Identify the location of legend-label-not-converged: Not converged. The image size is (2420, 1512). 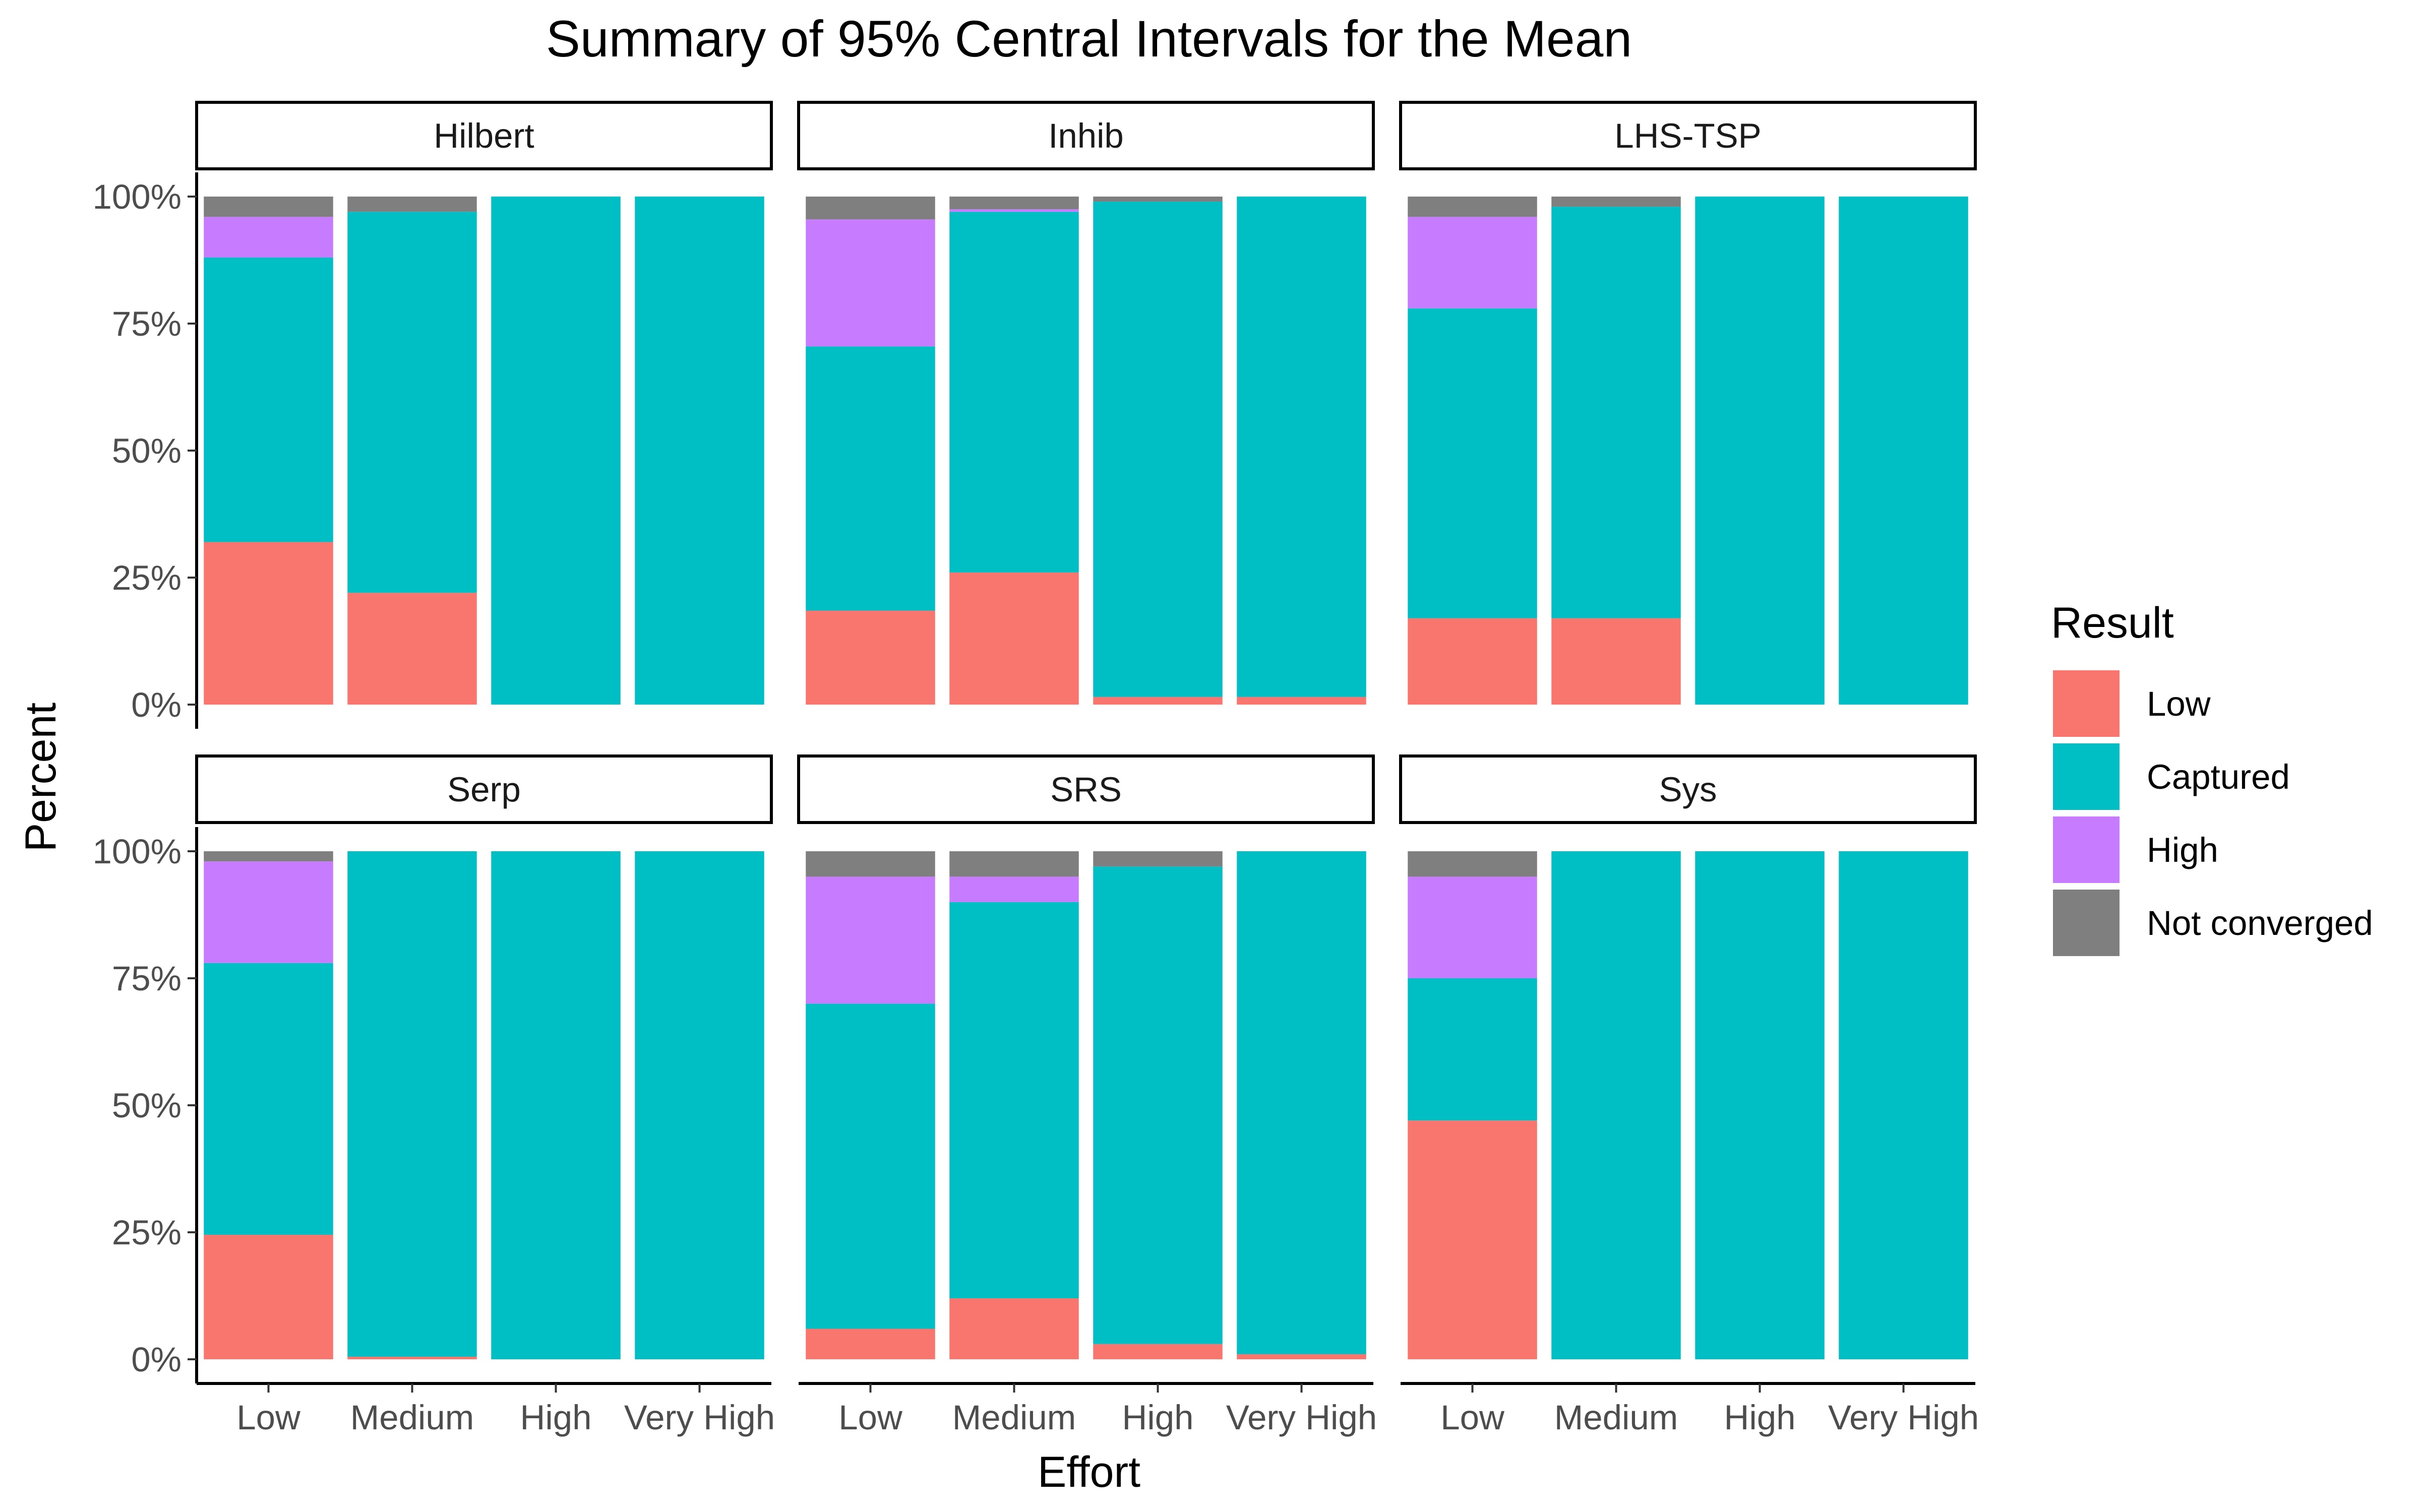
(2260, 923).